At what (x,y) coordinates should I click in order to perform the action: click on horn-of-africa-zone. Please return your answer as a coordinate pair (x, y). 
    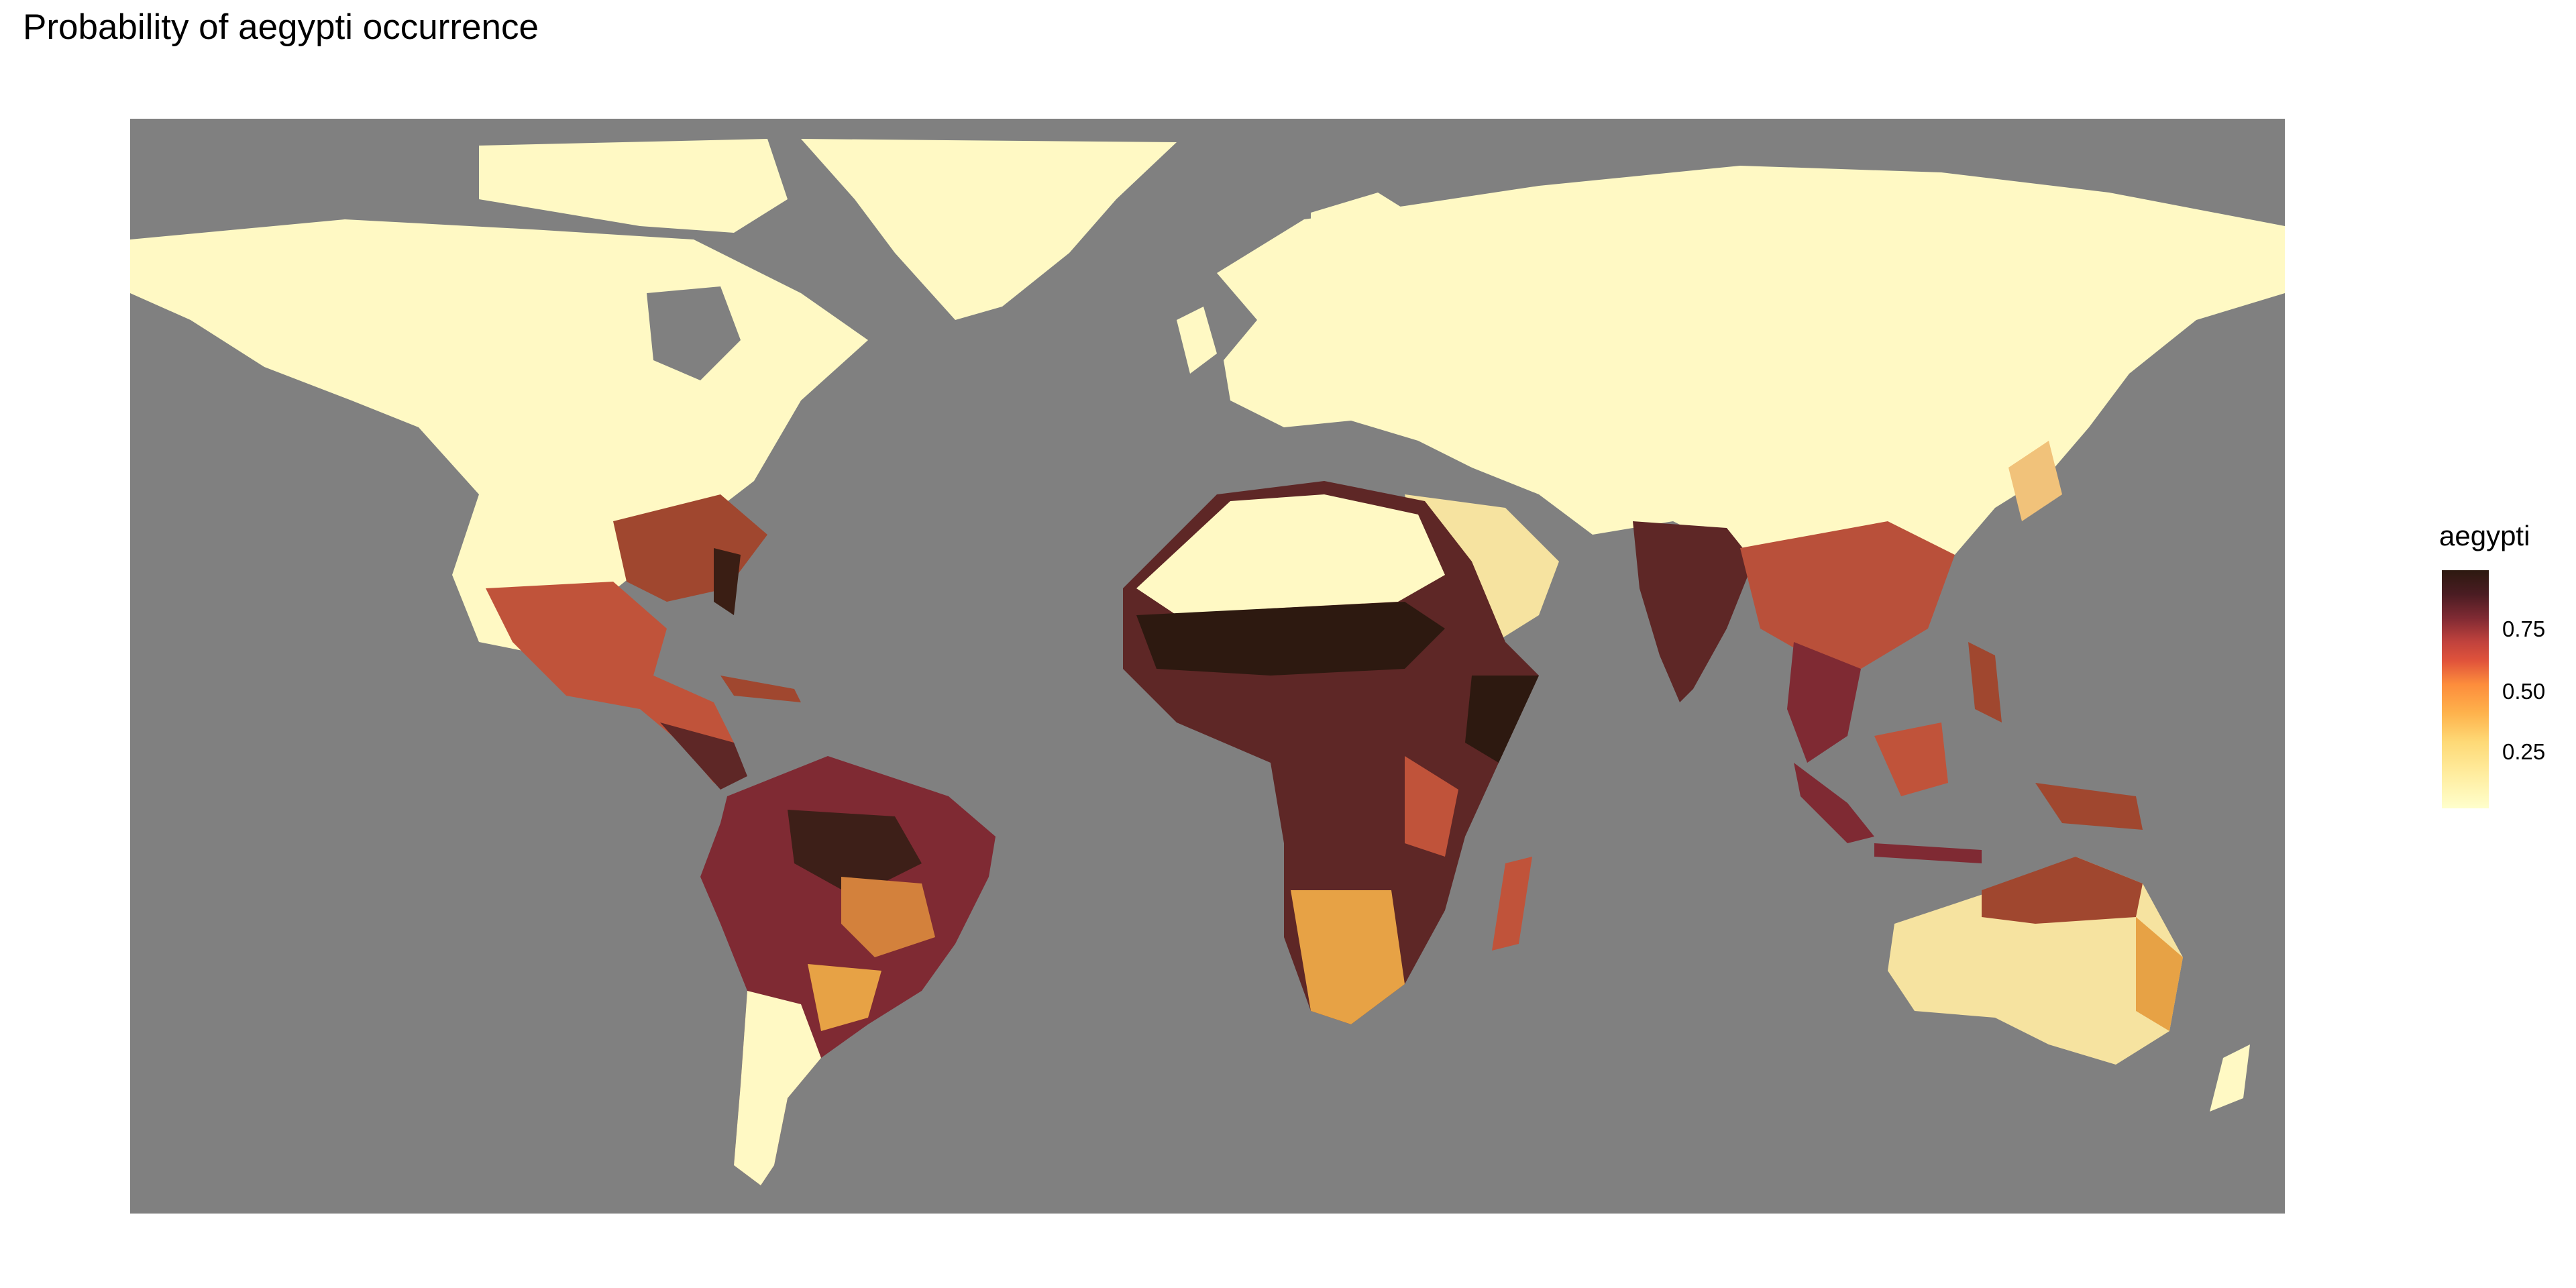
    Looking at the image, I should click on (1502, 719).